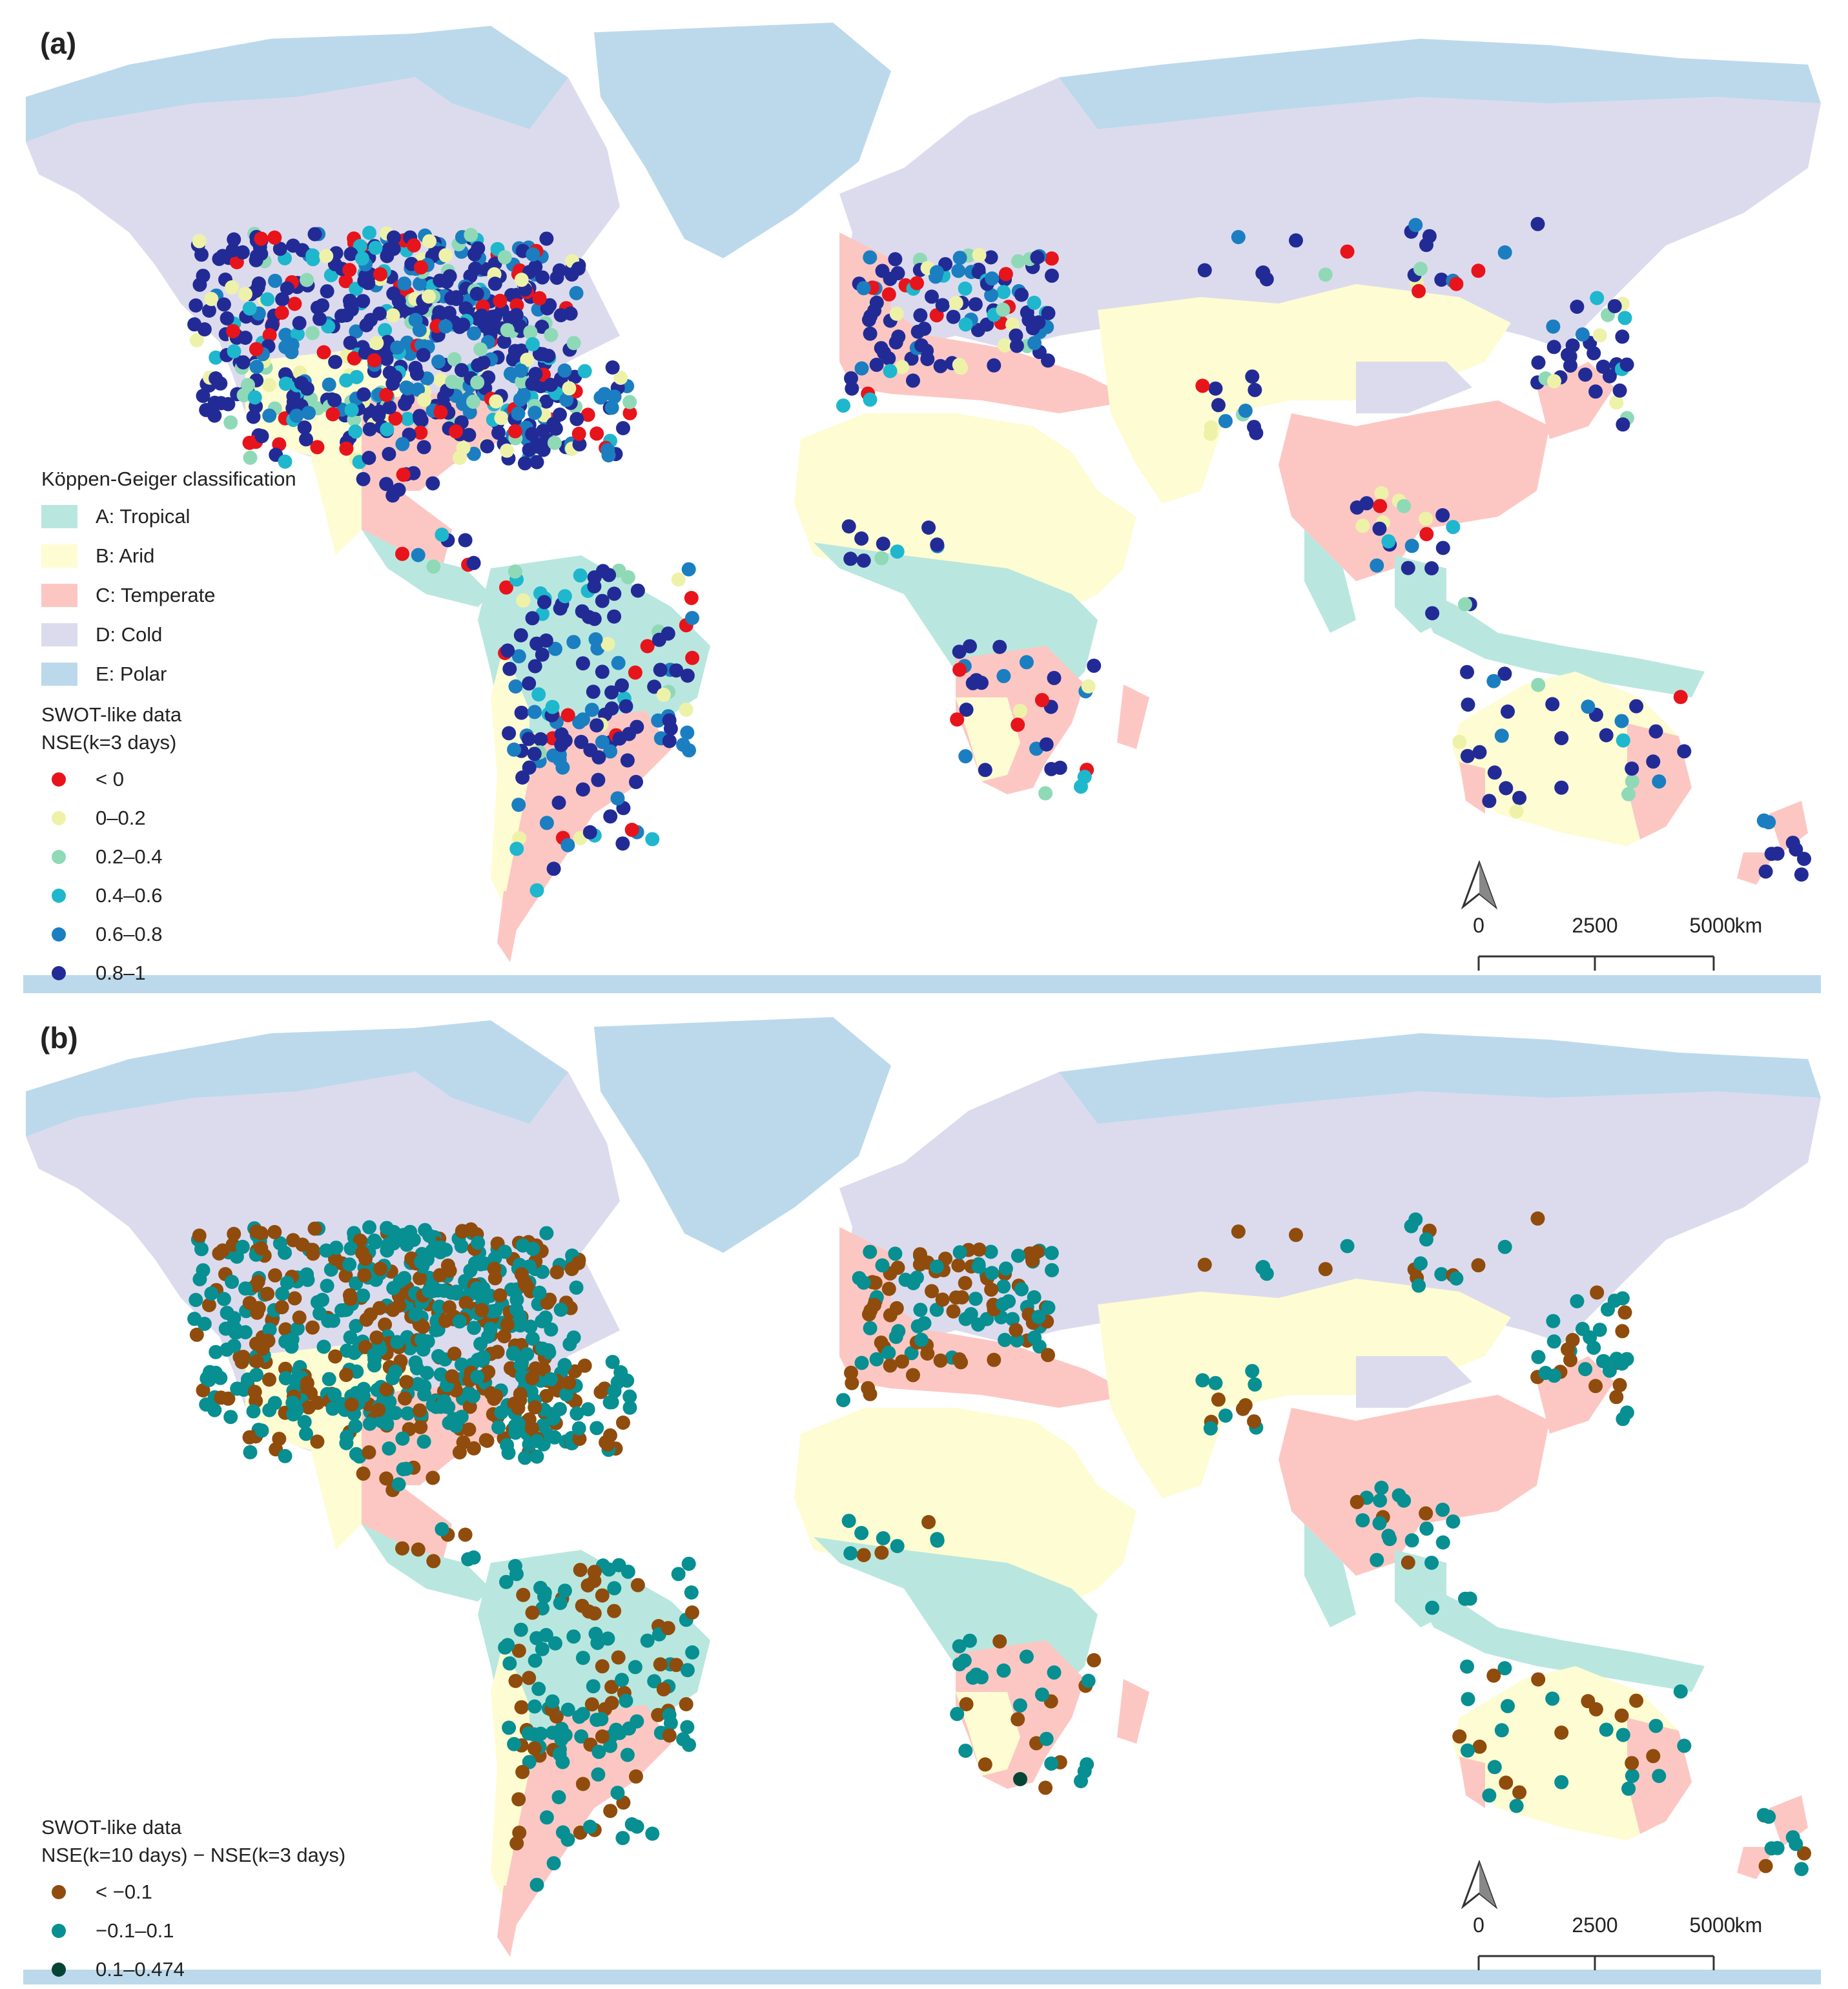  Describe the element at coordinates (135, 1930) in the screenshot. I see `diff-legend-label: −0.1–0.1` at that location.